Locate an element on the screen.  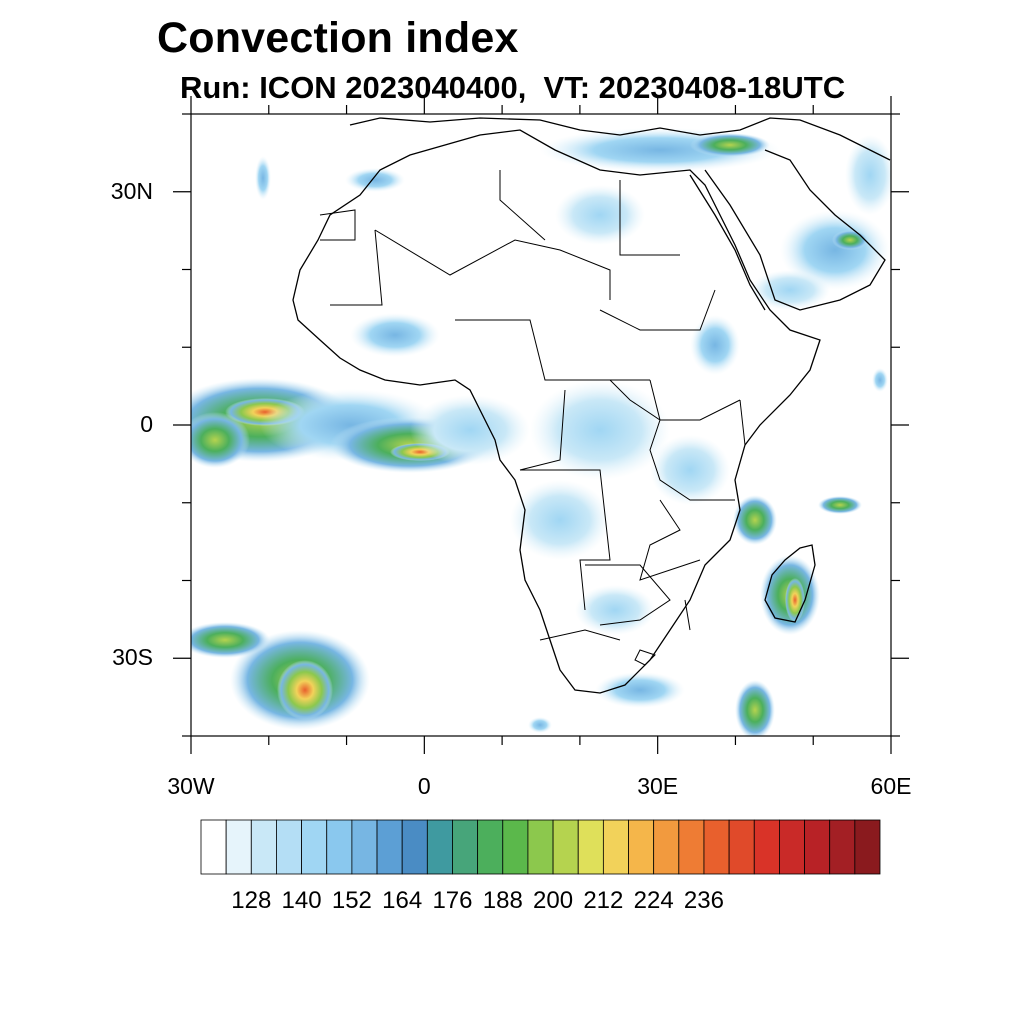
colorbar-label: 212 is located at coordinates (603, 900).